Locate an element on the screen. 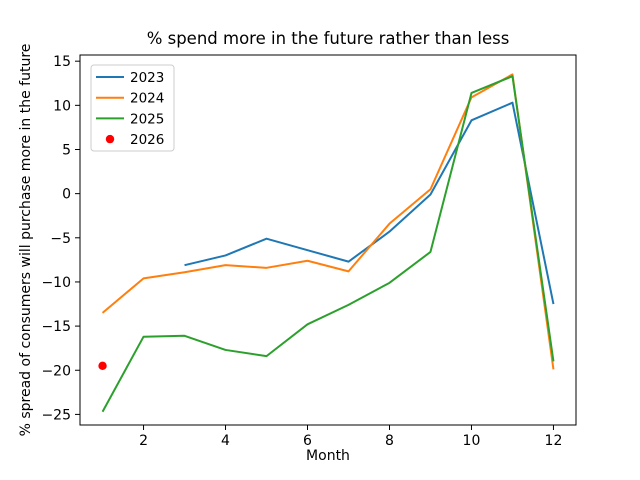 This screenshot has height=480, width=640. y-tick-label: −25 is located at coordinates (56, 415).